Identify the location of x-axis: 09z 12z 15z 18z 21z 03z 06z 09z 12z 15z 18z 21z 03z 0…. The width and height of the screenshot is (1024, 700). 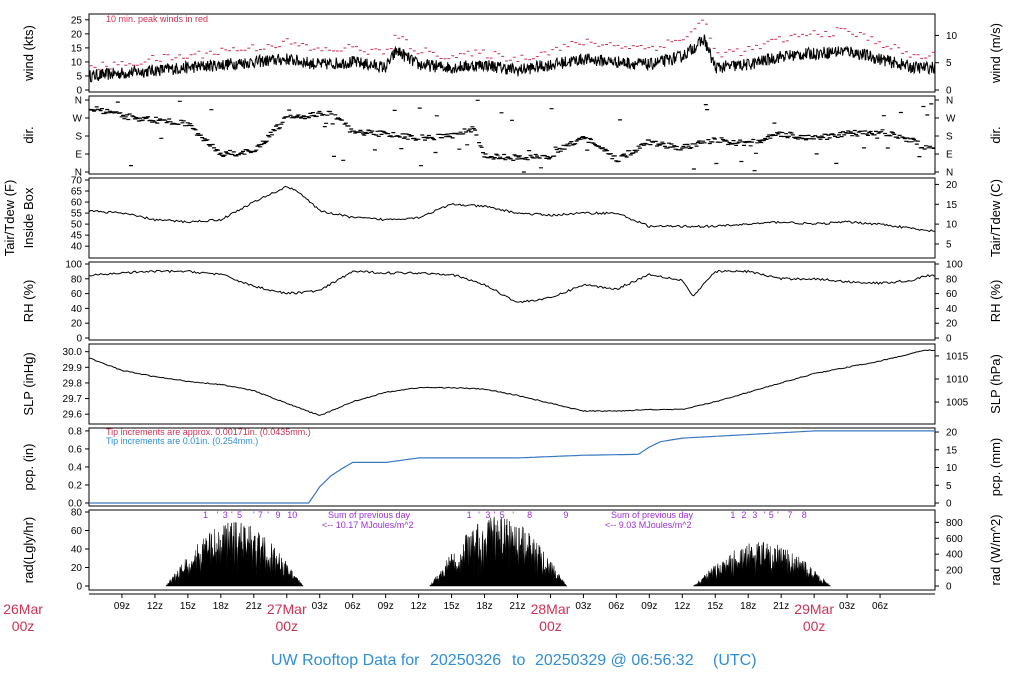
(469, 613).